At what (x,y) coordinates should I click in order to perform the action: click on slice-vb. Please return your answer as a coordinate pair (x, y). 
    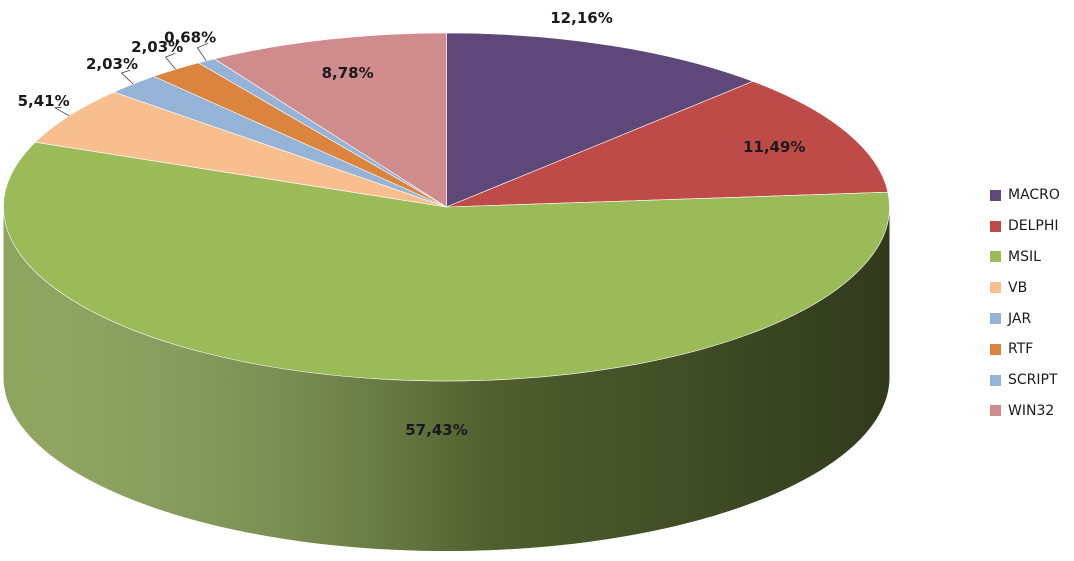
    Looking at the image, I should click on (240, 149).